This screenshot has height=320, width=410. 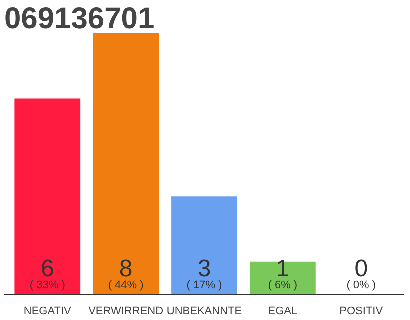 I want to click on annotation: ( 33% ), so click(x=48, y=286).